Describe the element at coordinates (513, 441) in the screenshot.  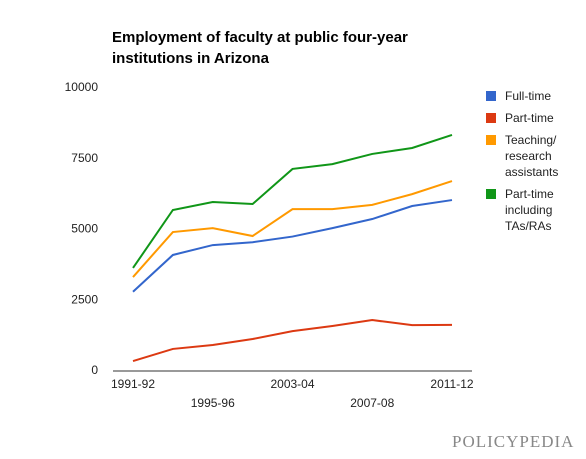
I see `logo: POLICYPEDIA` at that location.